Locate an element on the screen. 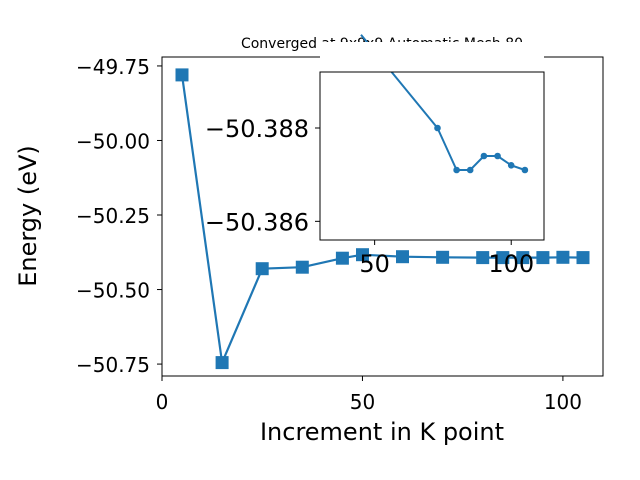 The width and height of the screenshot is (640, 480). inset-y-ticks: −50.388 −50.386 is located at coordinates (262, 175).